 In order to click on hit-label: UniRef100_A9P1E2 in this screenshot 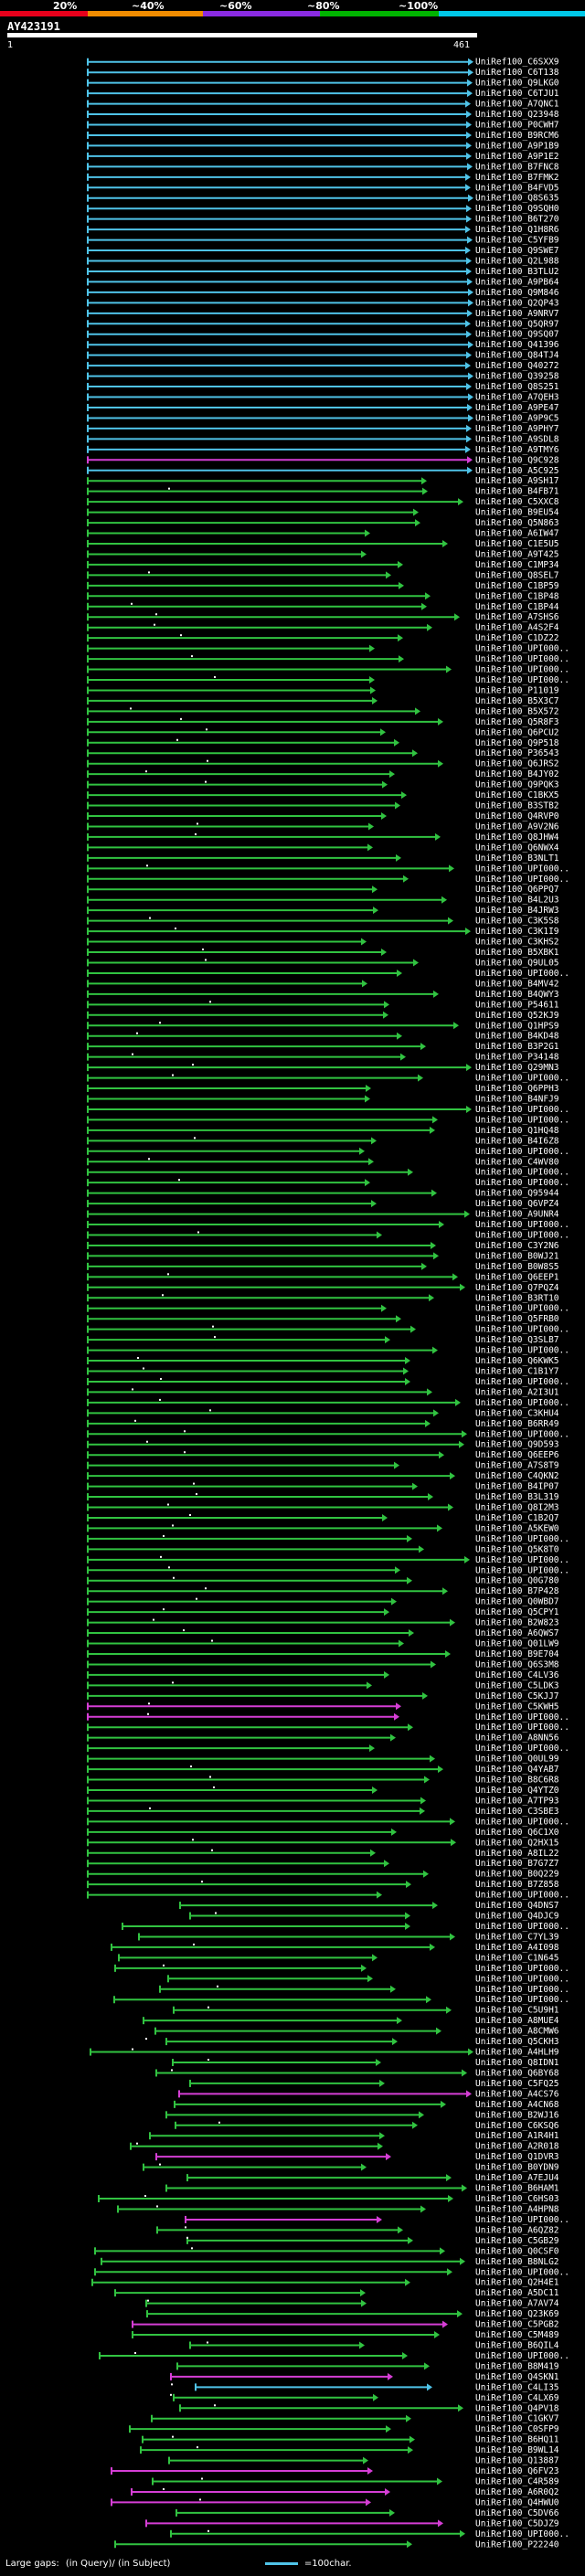, I will do `click(517, 157)`.